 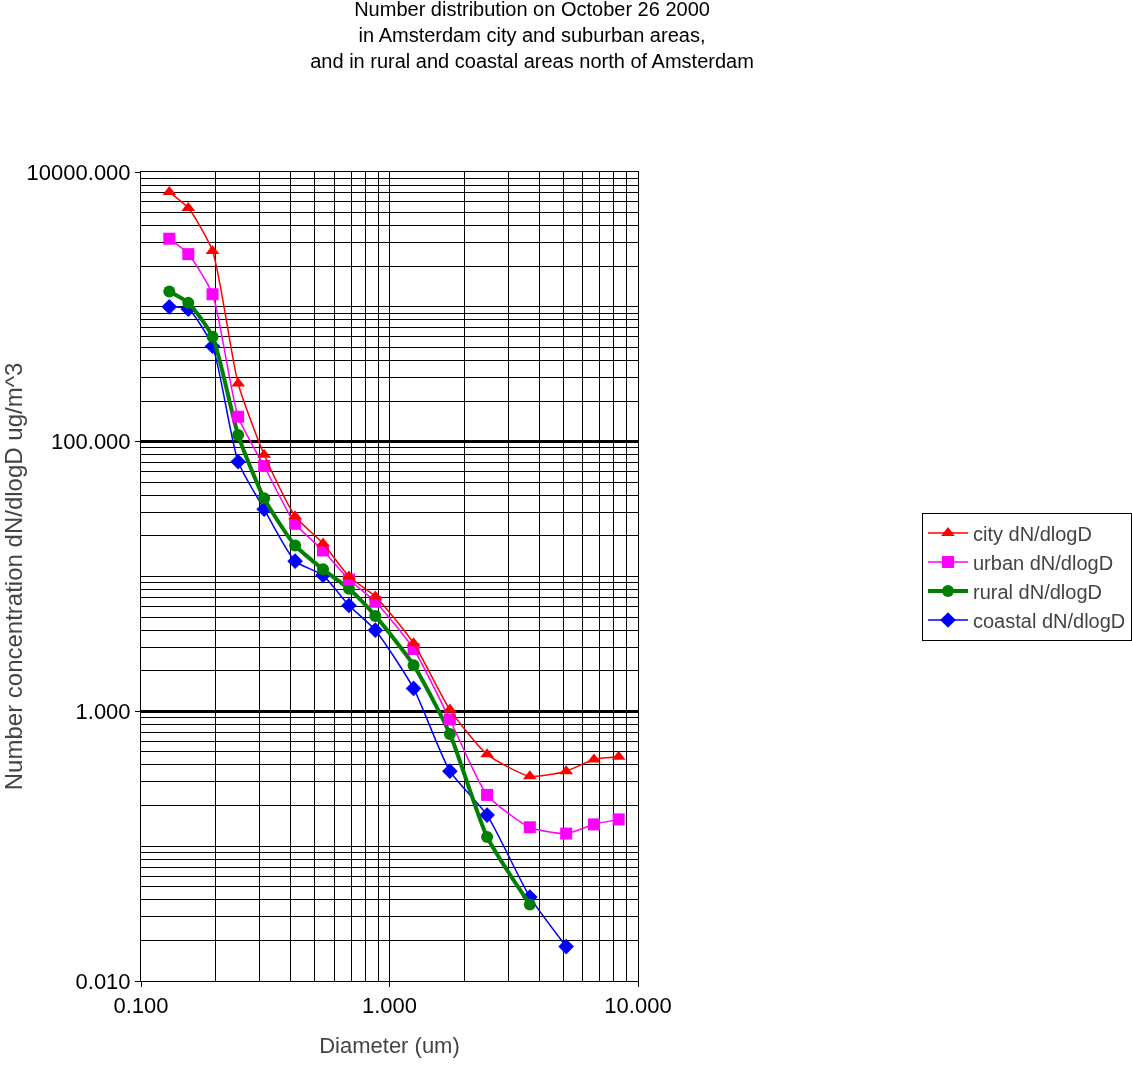 What do you see at coordinates (532, 36) in the screenshot?
I see `chart-title: Number distribution on October 26 2000 in Amsterdam city and suburban areas, and in rural and coastal areas north of Amsterdam` at bounding box center [532, 36].